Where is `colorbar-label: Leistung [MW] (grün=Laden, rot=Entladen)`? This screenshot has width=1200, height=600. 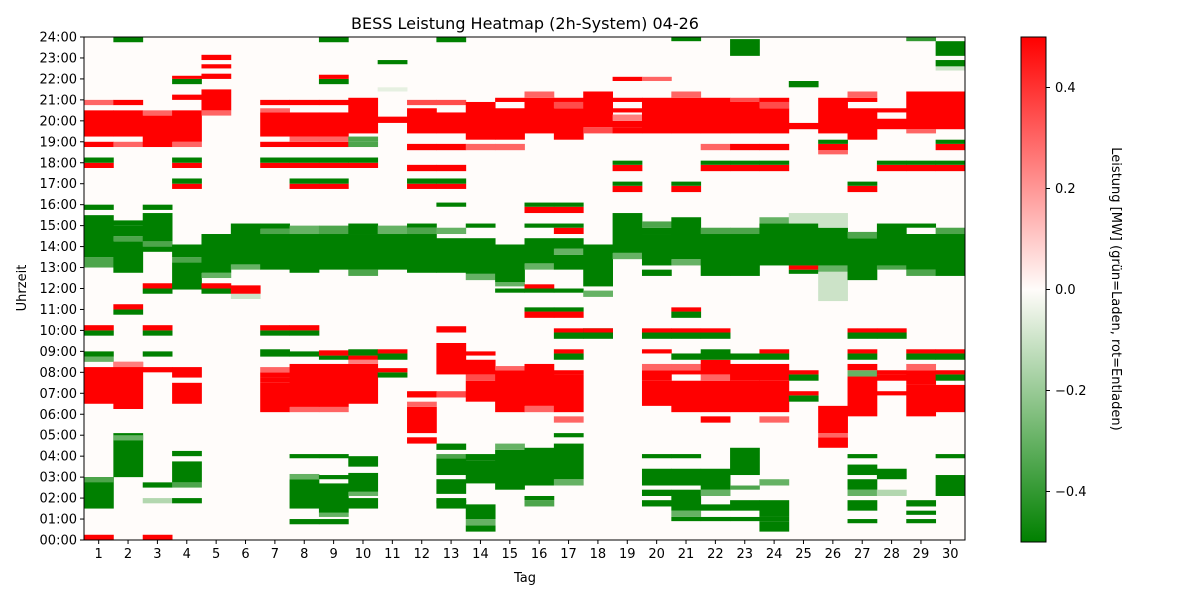
colorbar-label: Leistung [MW] (grün=Laden, rot=Entladen) is located at coordinates (1115, 288).